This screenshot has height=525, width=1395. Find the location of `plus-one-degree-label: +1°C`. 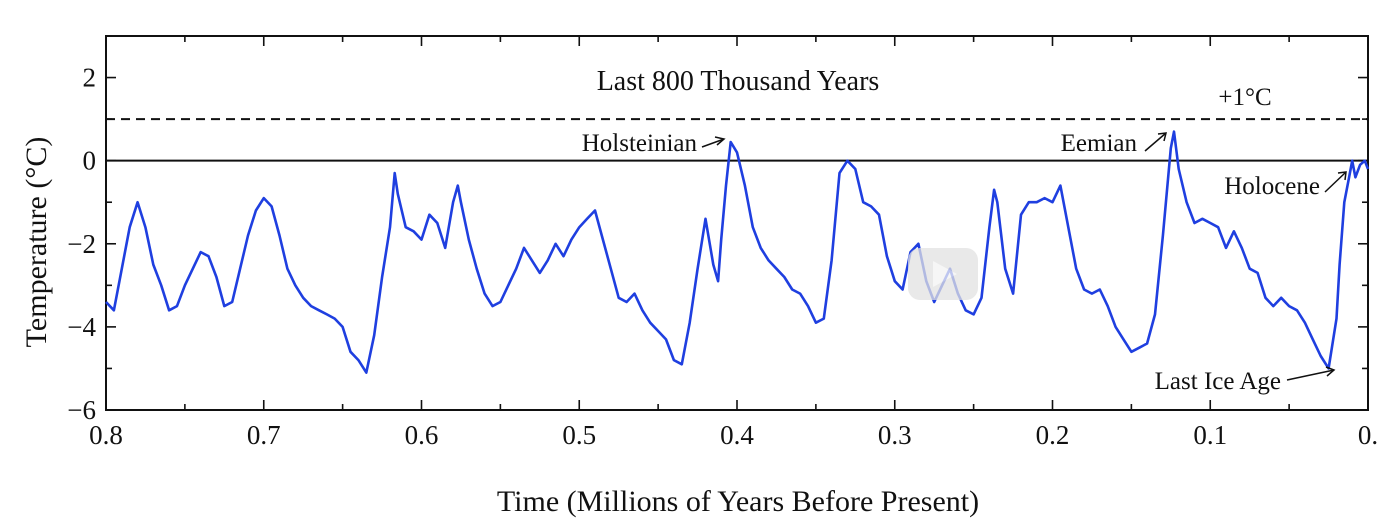

plus-one-degree-label: +1°C is located at coordinates (1244, 97).